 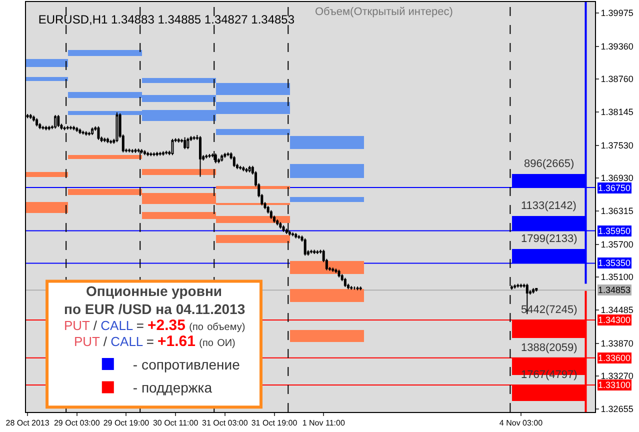 What do you see at coordinates (617, 343) in the screenshot?
I see `y-tick-label: 1.33870` at bounding box center [617, 343].